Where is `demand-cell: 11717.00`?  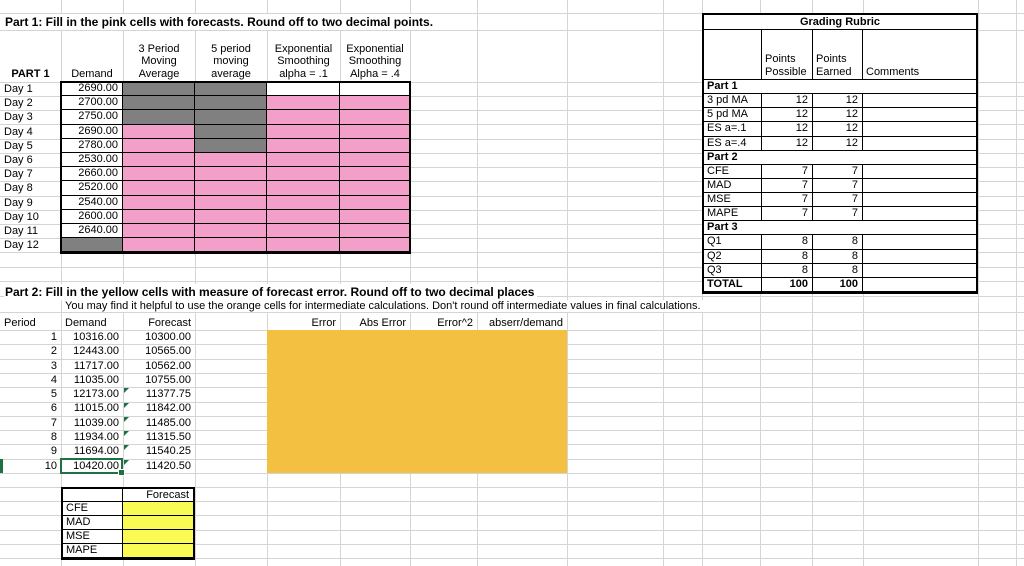
demand-cell: 11717.00 is located at coordinates (96, 365).